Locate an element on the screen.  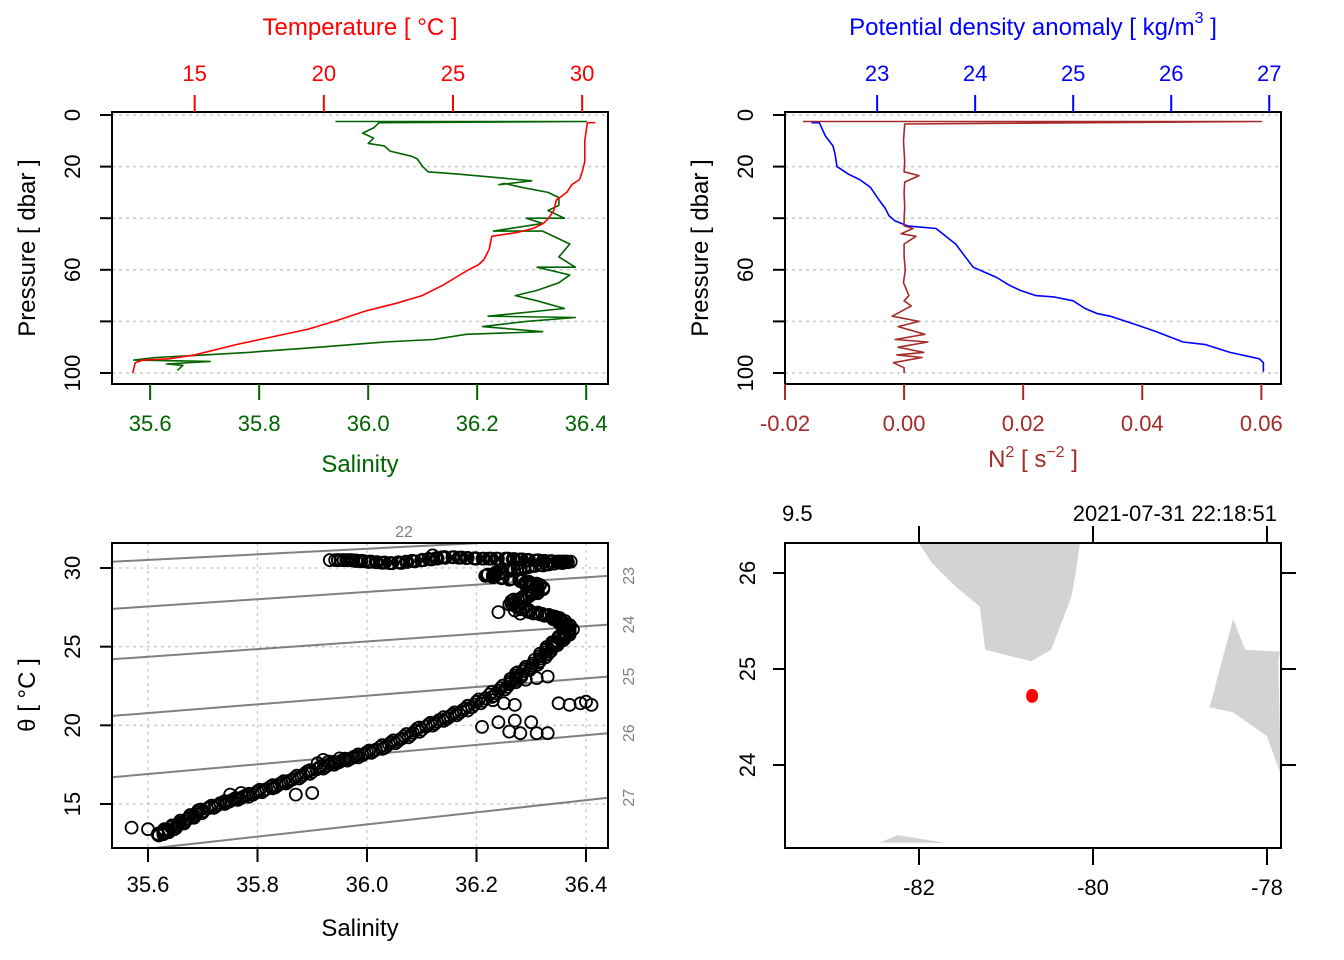
isopycnal-label: 24 is located at coordinates (629, 625).